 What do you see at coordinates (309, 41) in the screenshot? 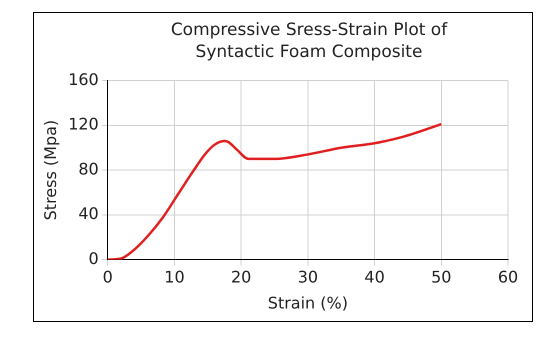
I see `chart-title: Compressive Sress-Strain Plot of Syntactic Foam Composite` at bounding box center [309, 41].